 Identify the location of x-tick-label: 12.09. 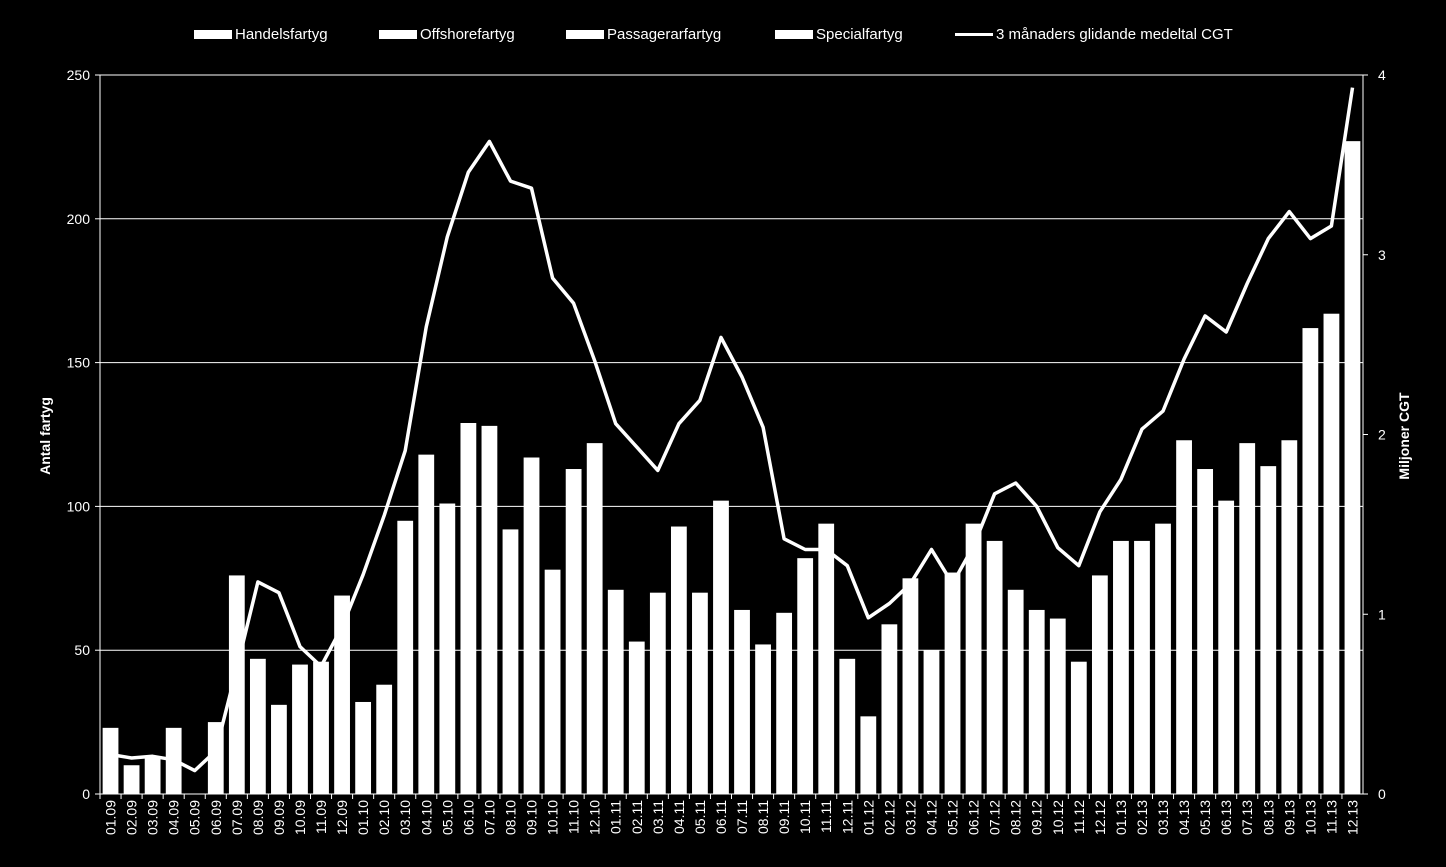
(342, 817).